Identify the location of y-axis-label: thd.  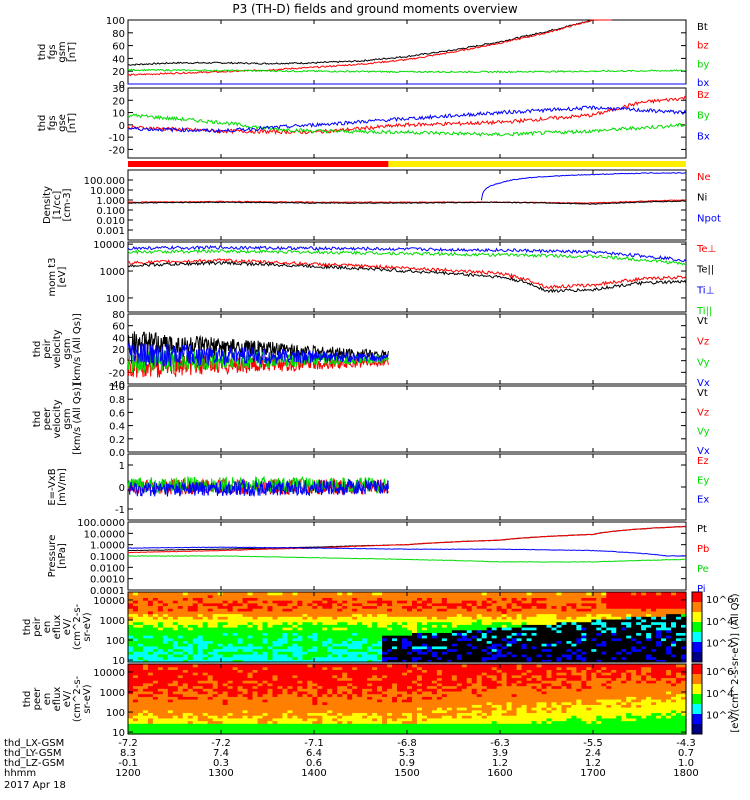
(42, 123).